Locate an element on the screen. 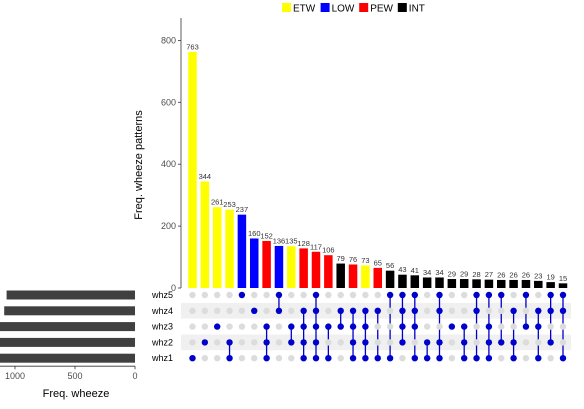 The width and height of the screenshot is (584, 409). y-tick-label: 400 is located at coordinates (168, 164).